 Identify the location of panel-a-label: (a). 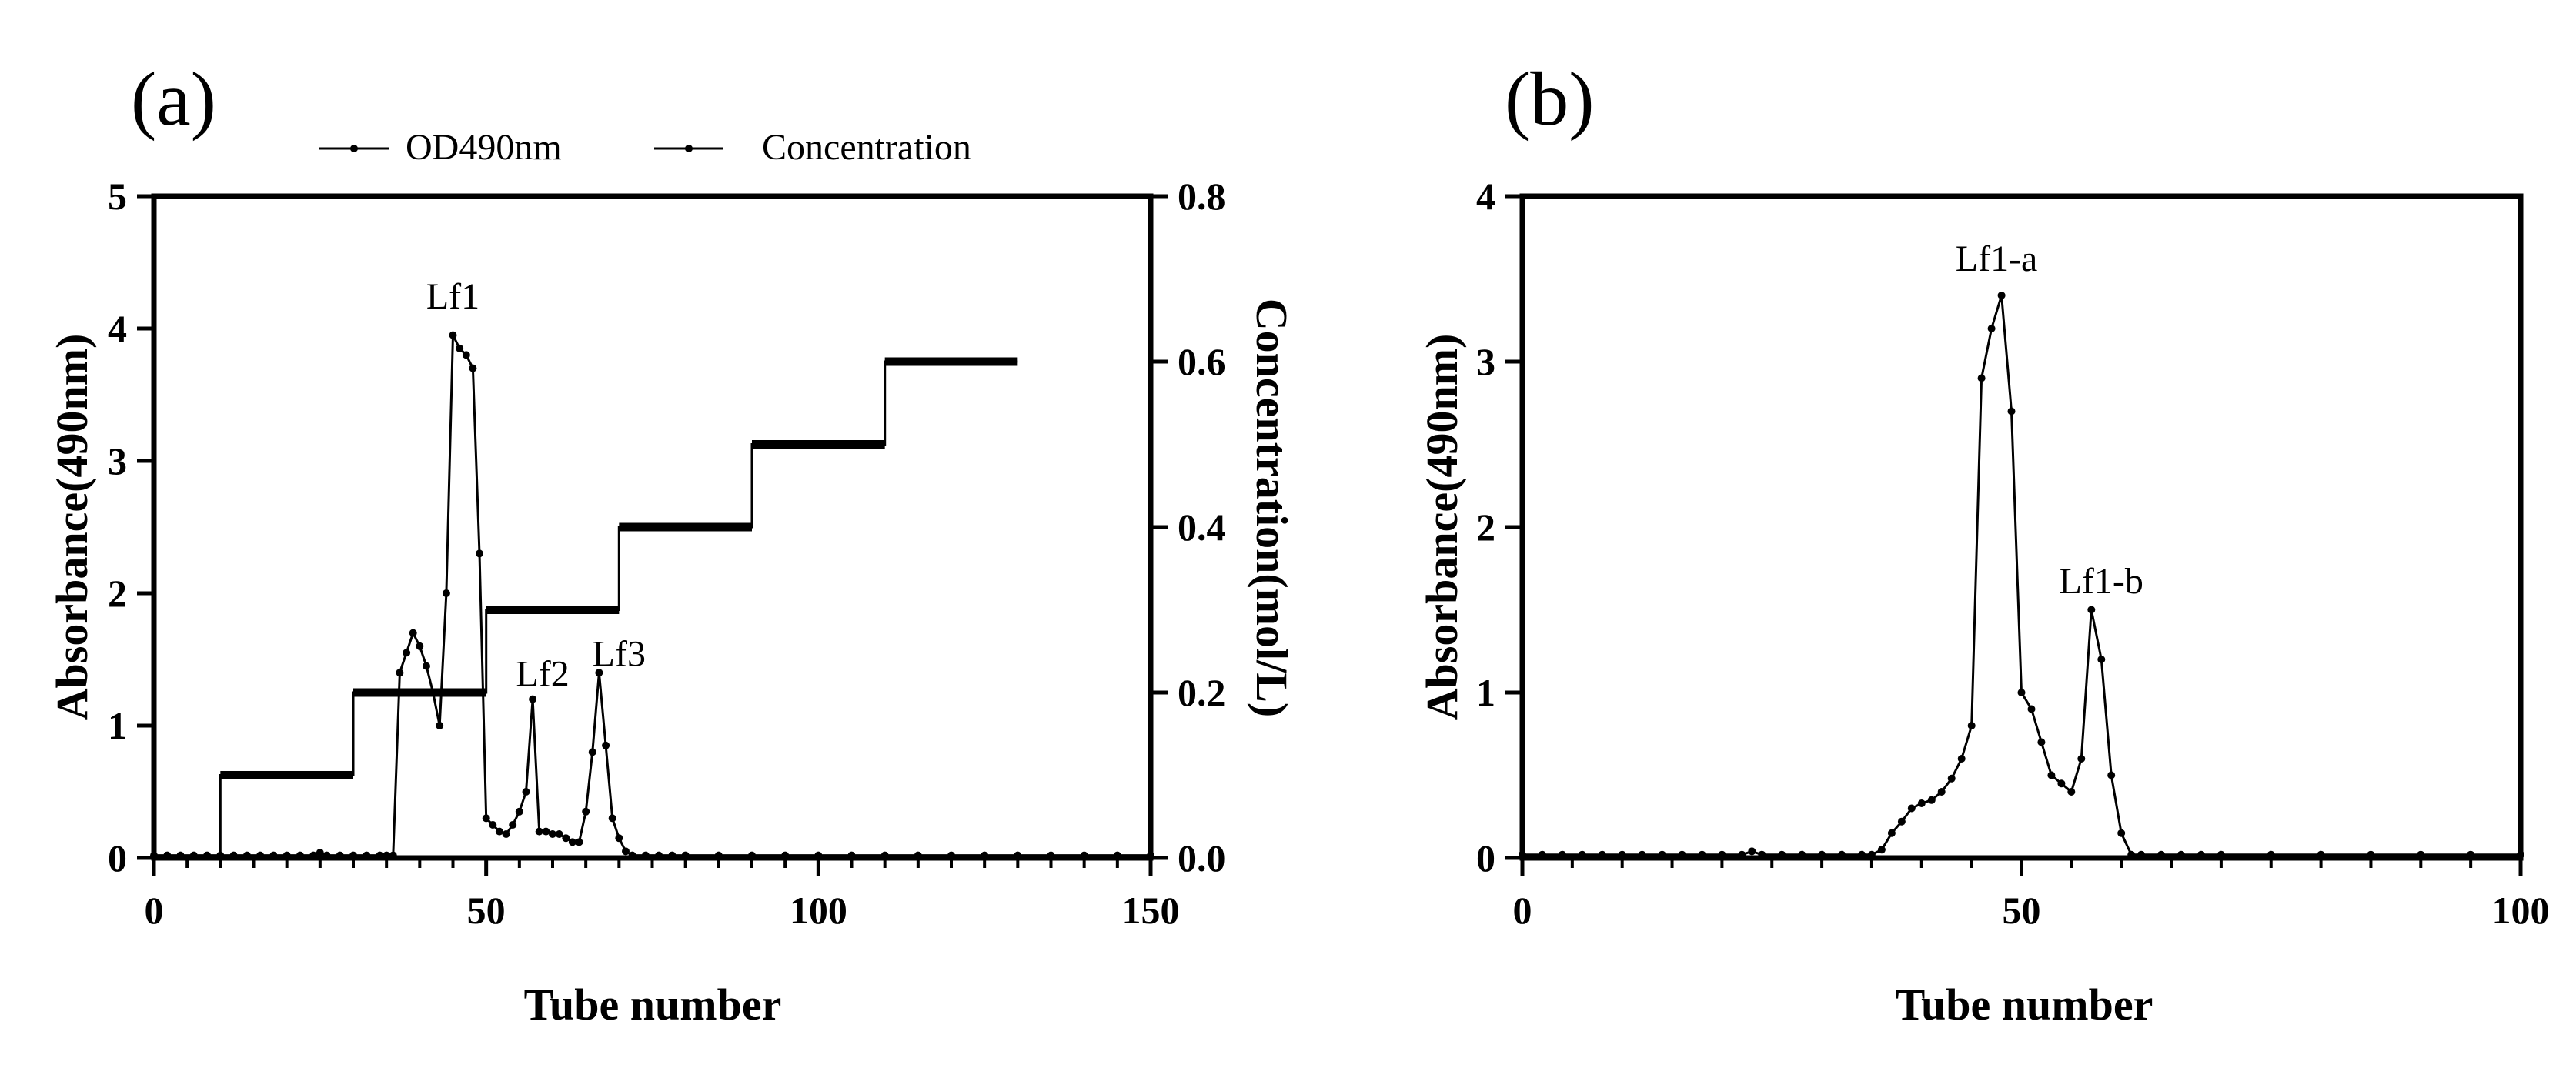
(173, 99).